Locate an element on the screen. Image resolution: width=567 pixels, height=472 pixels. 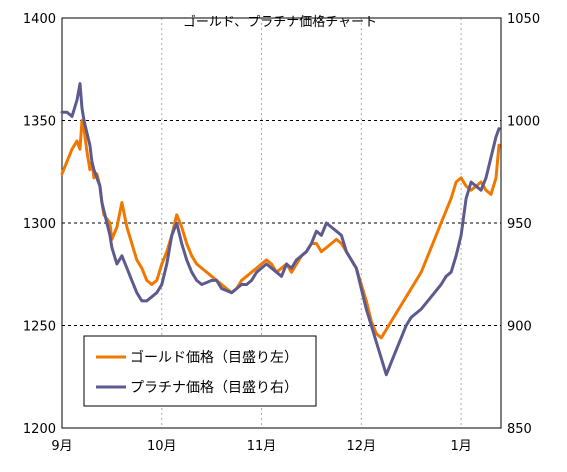
y-axis-left: 1200 1250 1300 1350 1400 is located at coordinates (39, 224).